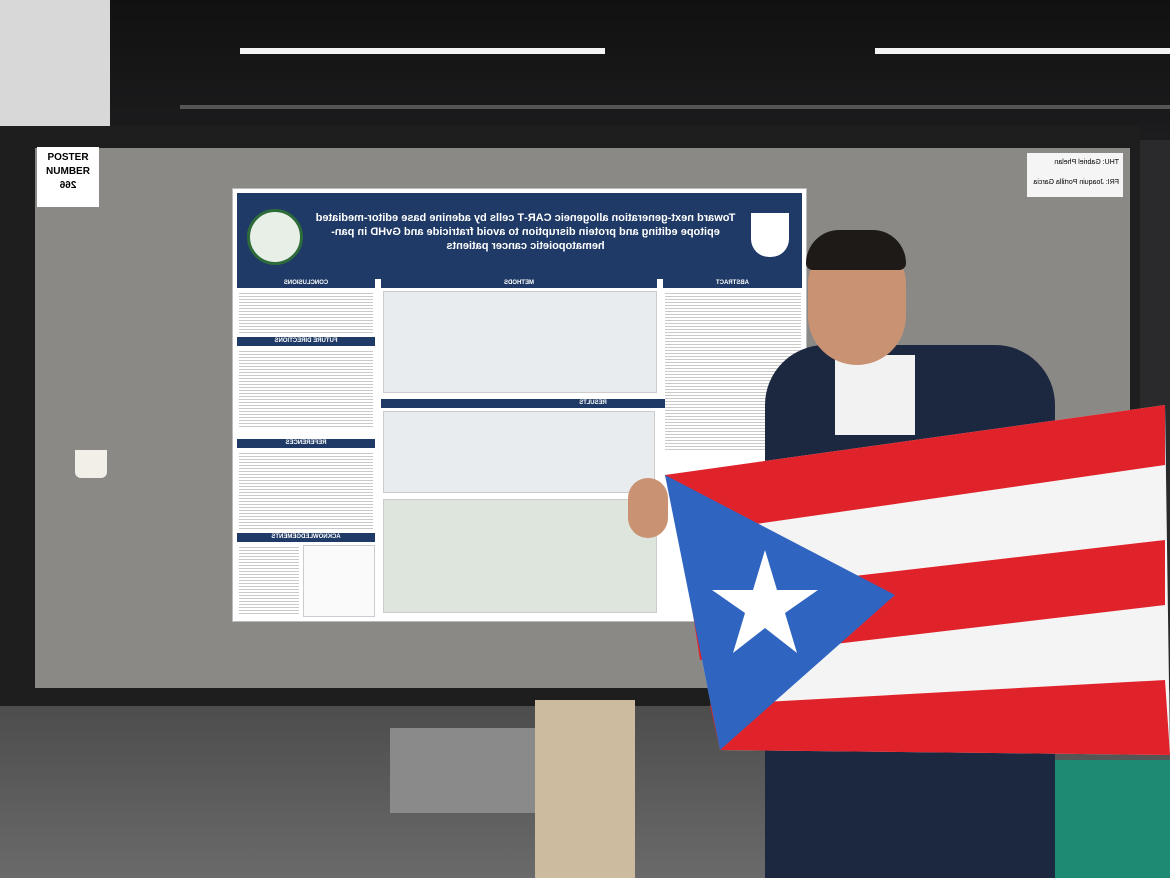 This screenshot has height=878, width=1170. I want to click on name-line: FRI: Joaquin Portilla Garcia, so click(1076, 182).